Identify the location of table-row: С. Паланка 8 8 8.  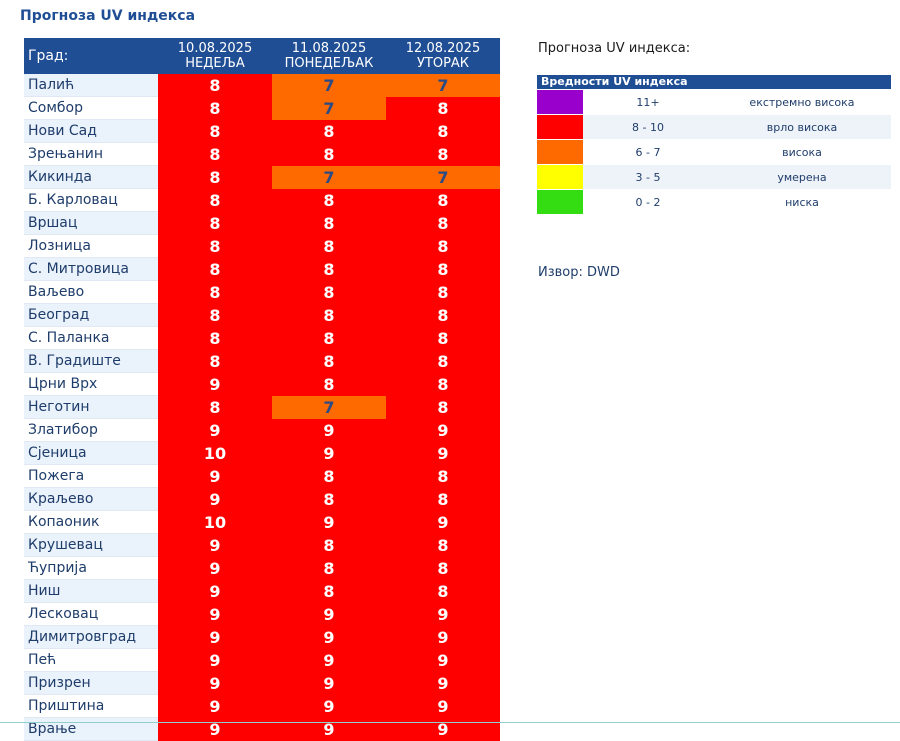
(262, 338).